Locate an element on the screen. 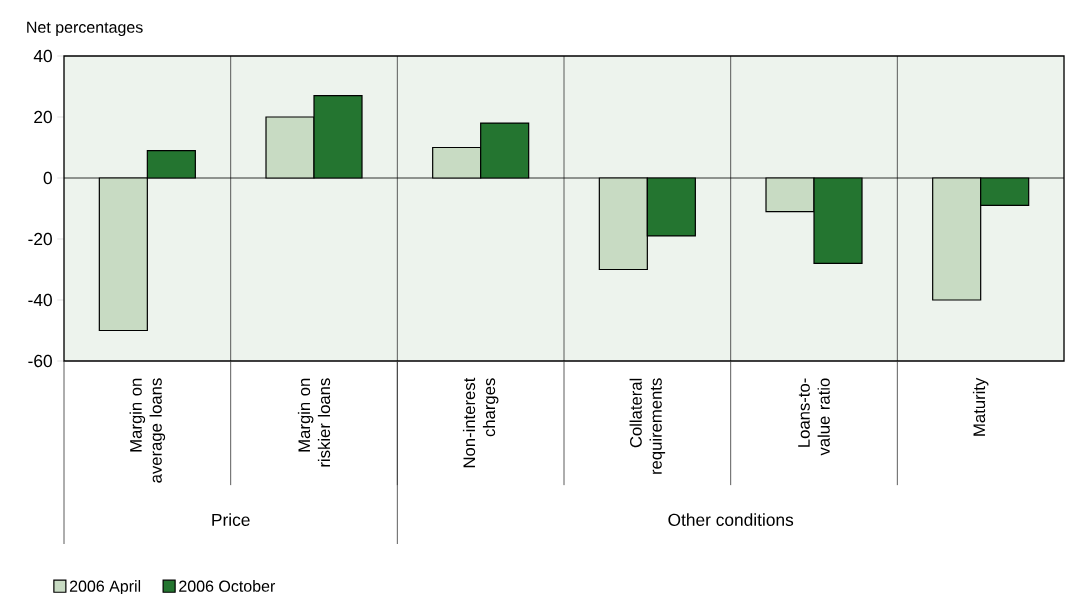 The image size is (1066, 594). y-tick-label: -40 is located at coordinates (40, 300).